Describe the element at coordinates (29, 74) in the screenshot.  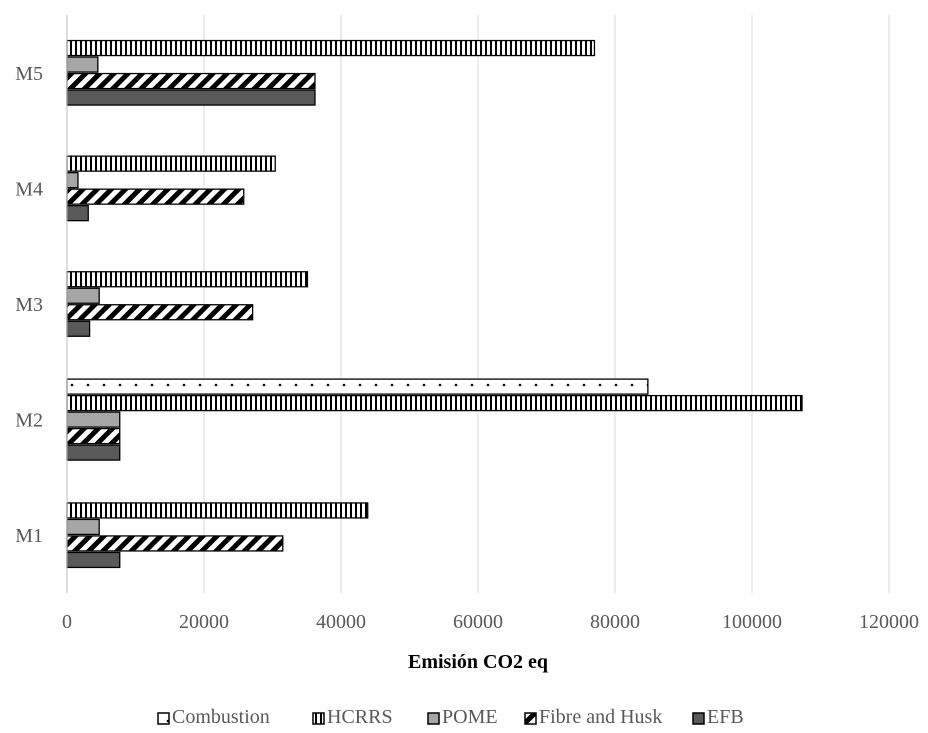
I see `category-label: M5` at that location.